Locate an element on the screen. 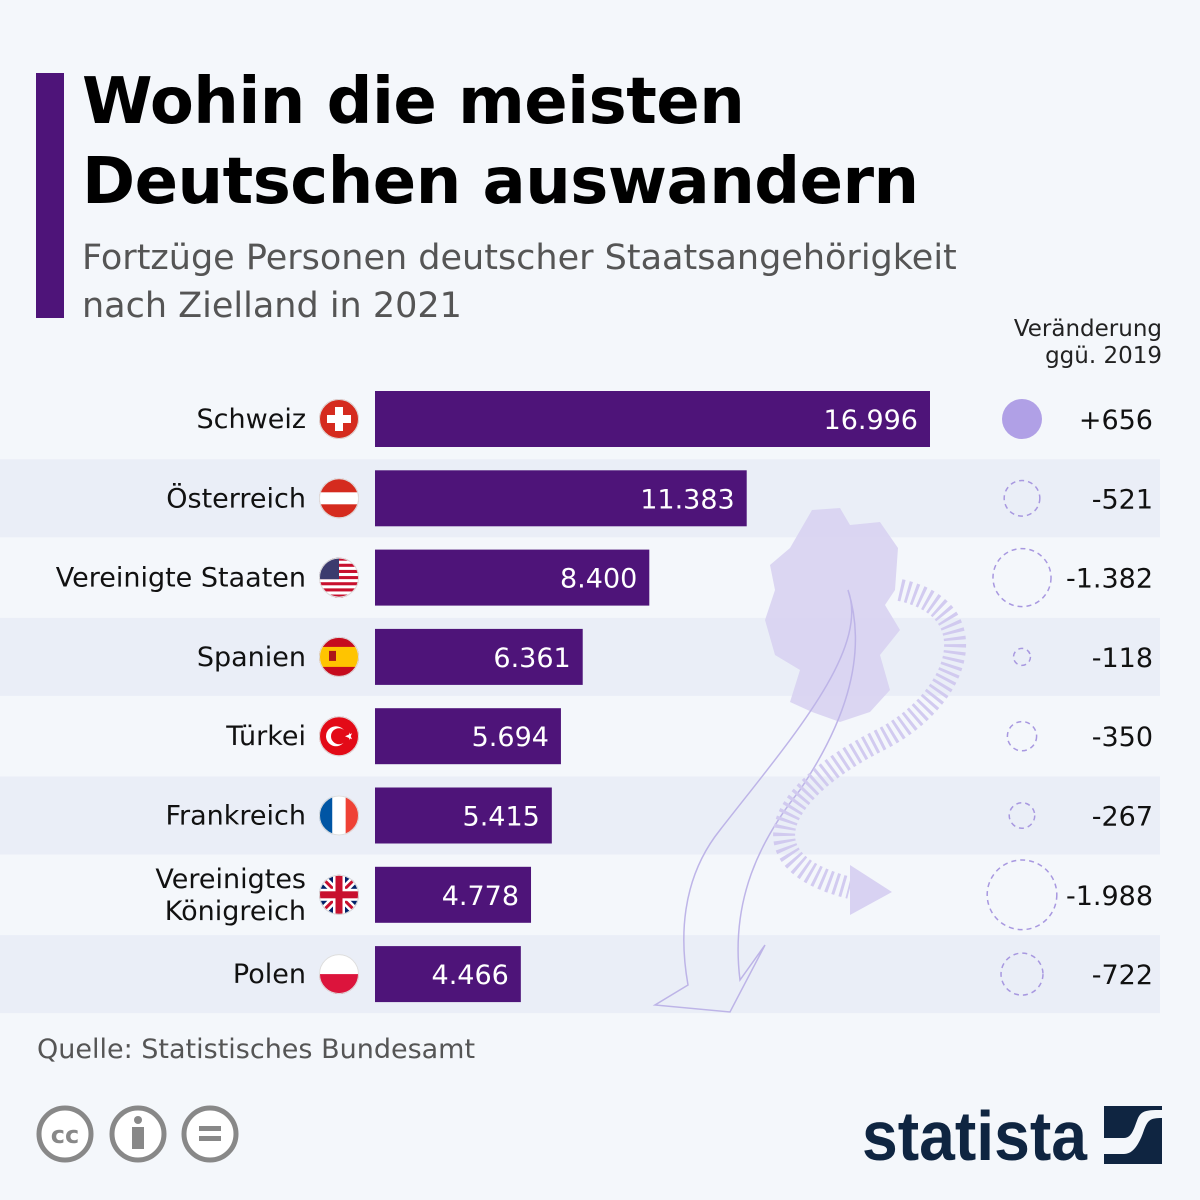 This screenshot has height=1200, width=1200. change-value-label: -722 is located at coordinates (1122, 975).